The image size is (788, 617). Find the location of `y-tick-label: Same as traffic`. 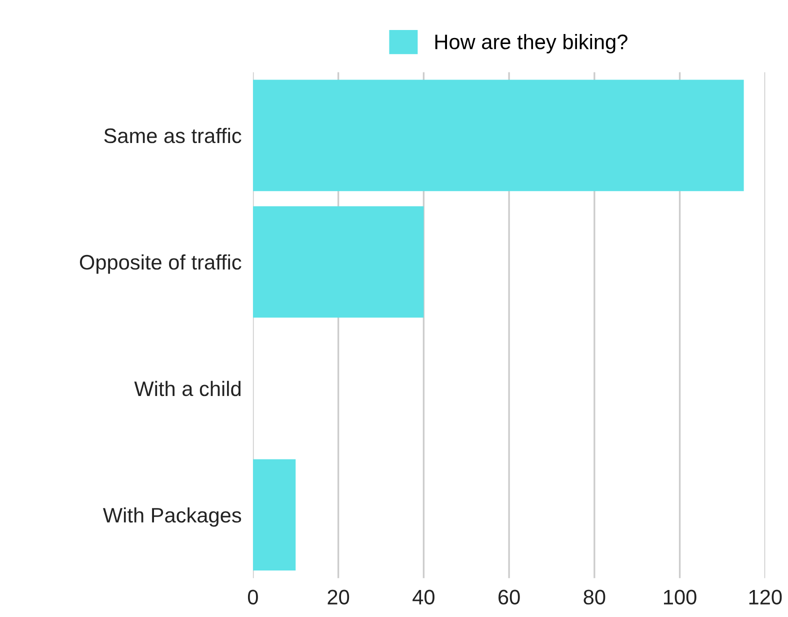

y-tick-label: Same as traffic is located at coordinates (173, 136).